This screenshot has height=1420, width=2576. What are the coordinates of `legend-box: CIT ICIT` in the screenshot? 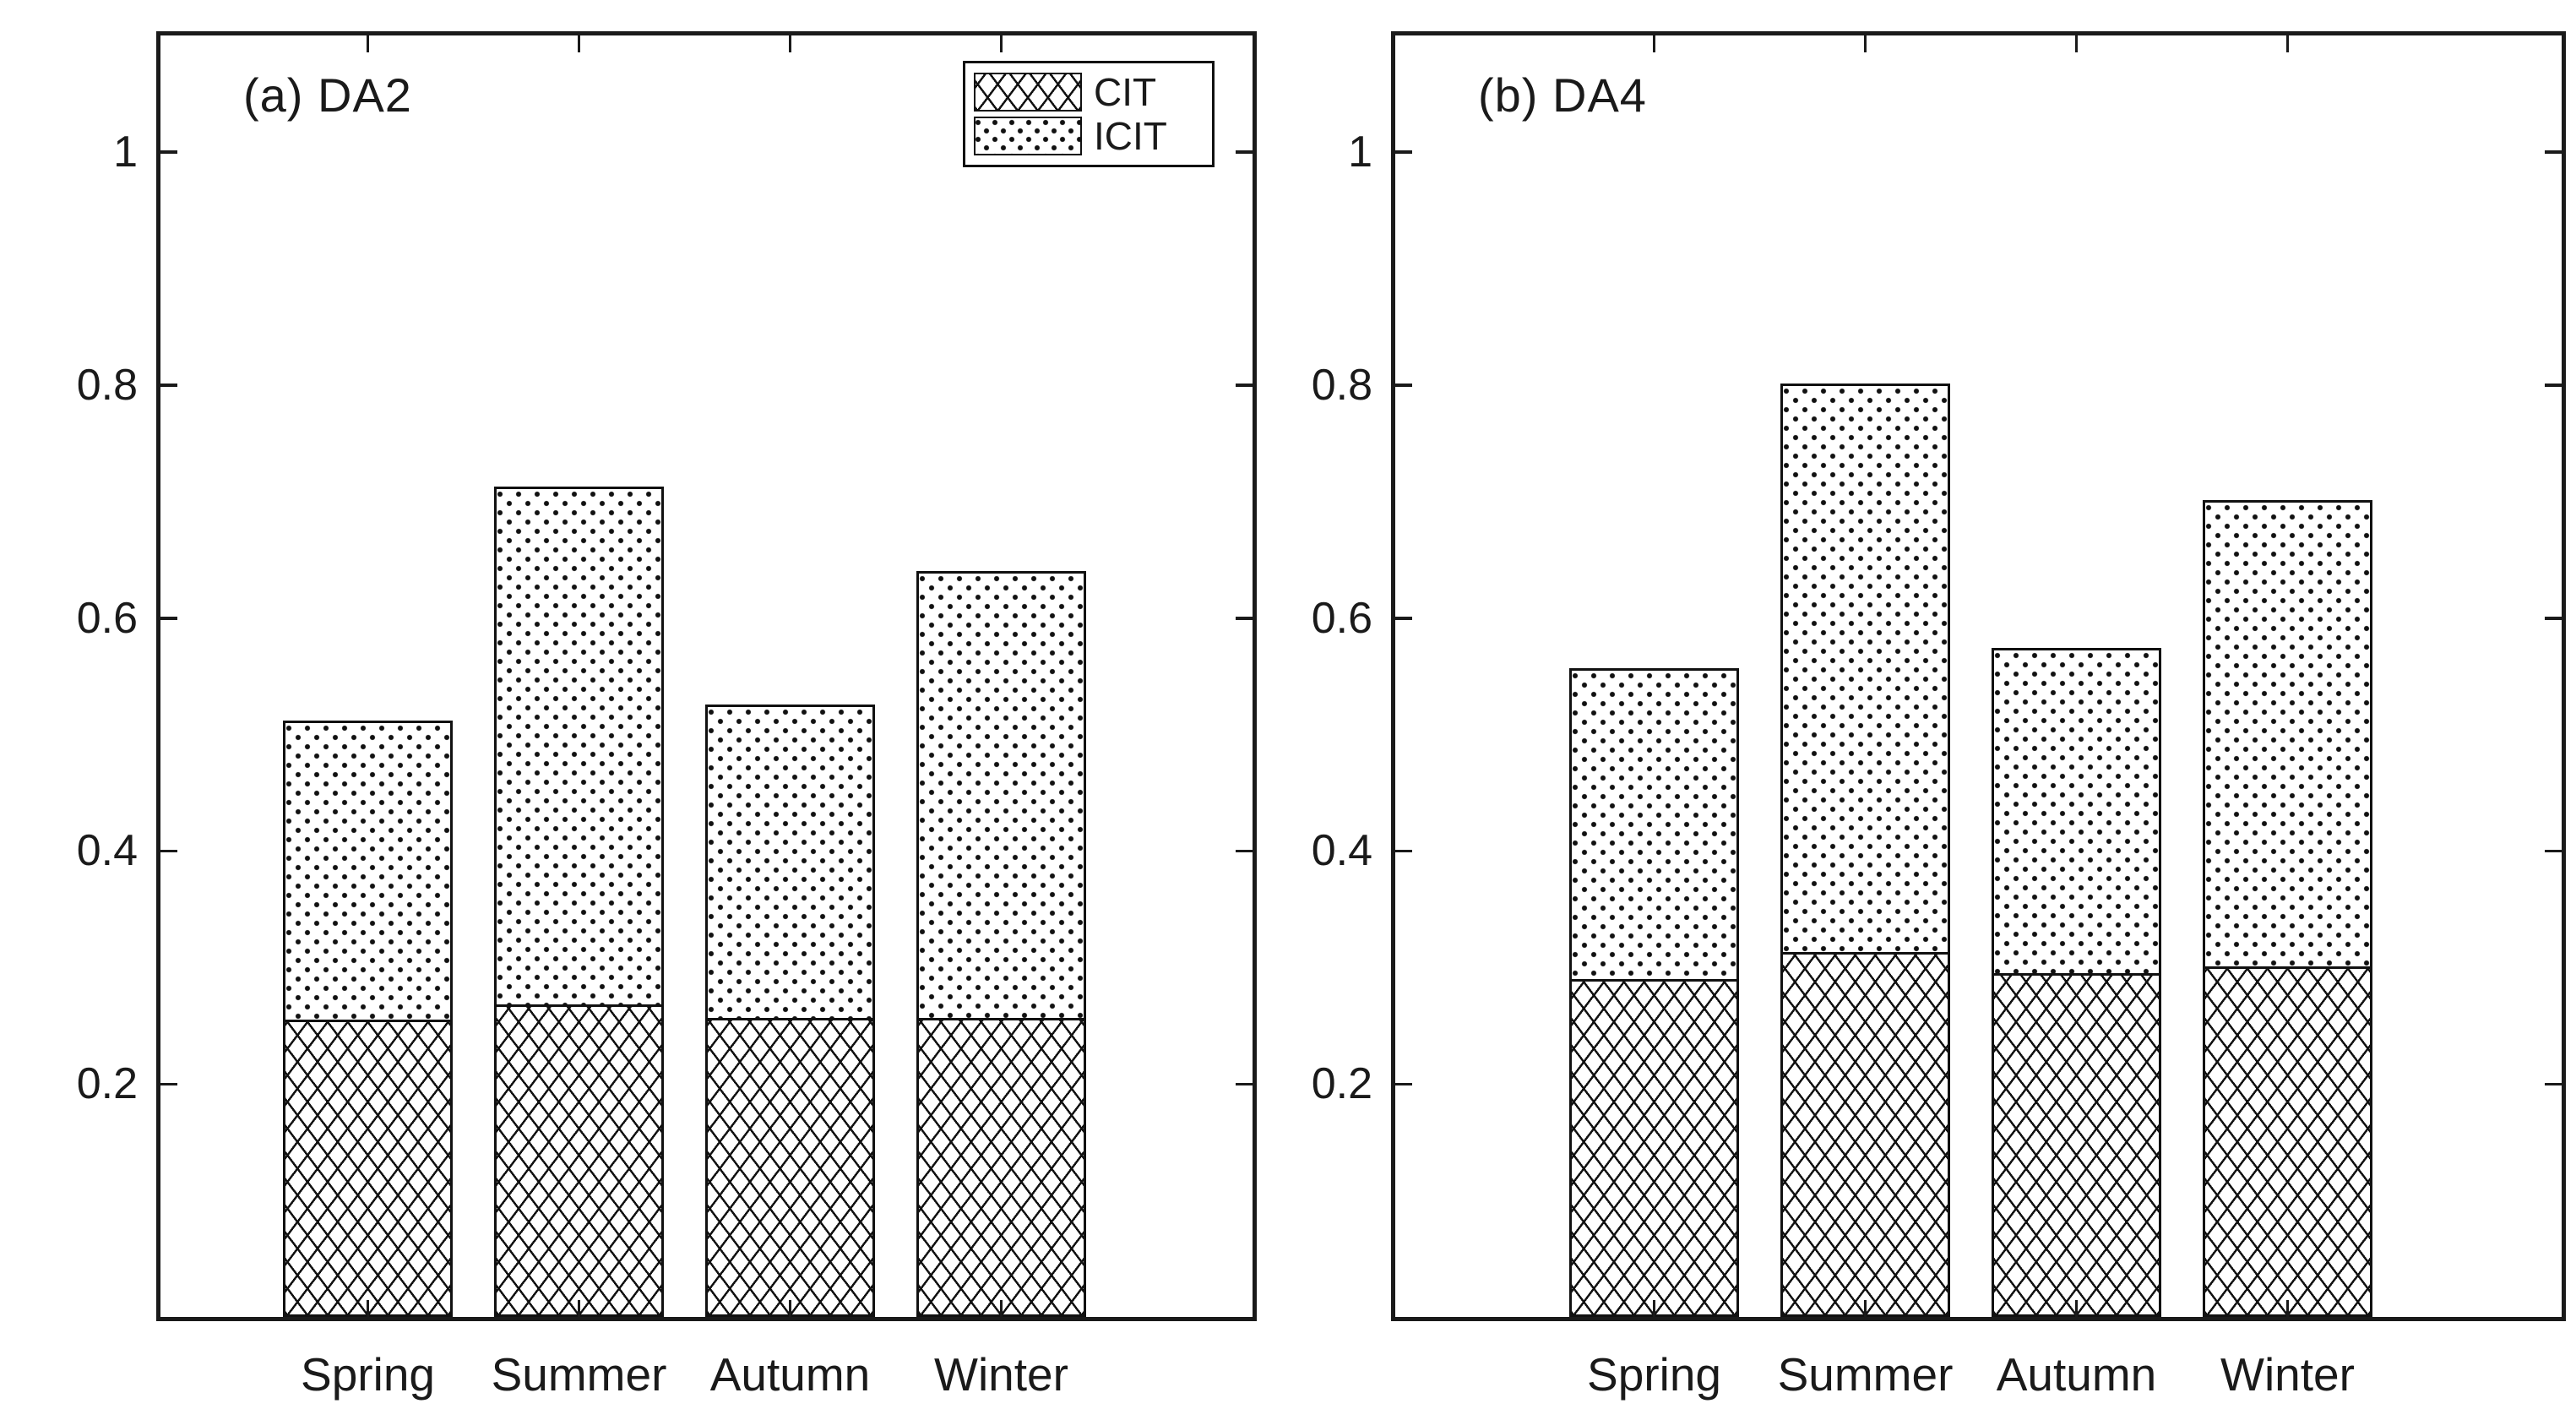 It's located at (1089, 114).